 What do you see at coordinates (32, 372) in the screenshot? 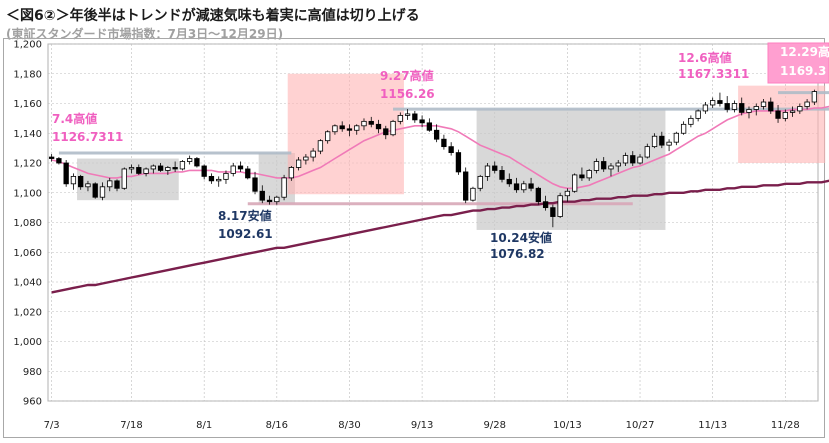
I see `y-tick-label: 980` at bounding box center [32, 372].